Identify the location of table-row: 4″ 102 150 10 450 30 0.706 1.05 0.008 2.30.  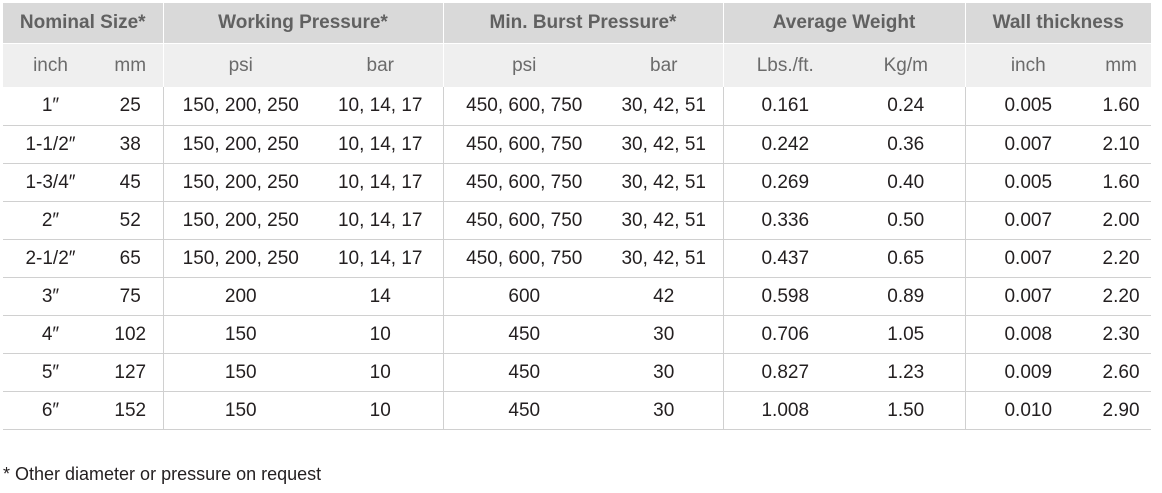
(577, 334).